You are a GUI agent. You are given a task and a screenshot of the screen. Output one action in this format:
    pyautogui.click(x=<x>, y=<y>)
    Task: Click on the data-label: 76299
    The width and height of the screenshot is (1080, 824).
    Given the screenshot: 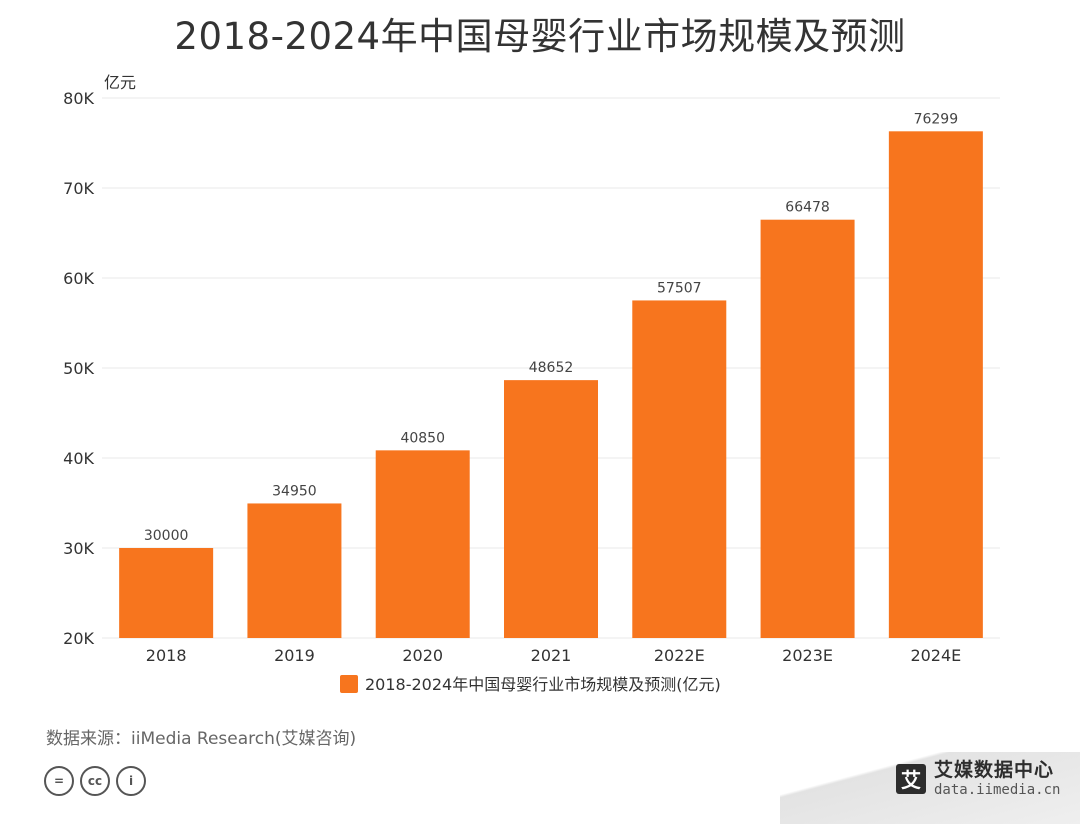 What is the action you would take?
    pyautogui.click(x=936, y=119)
    